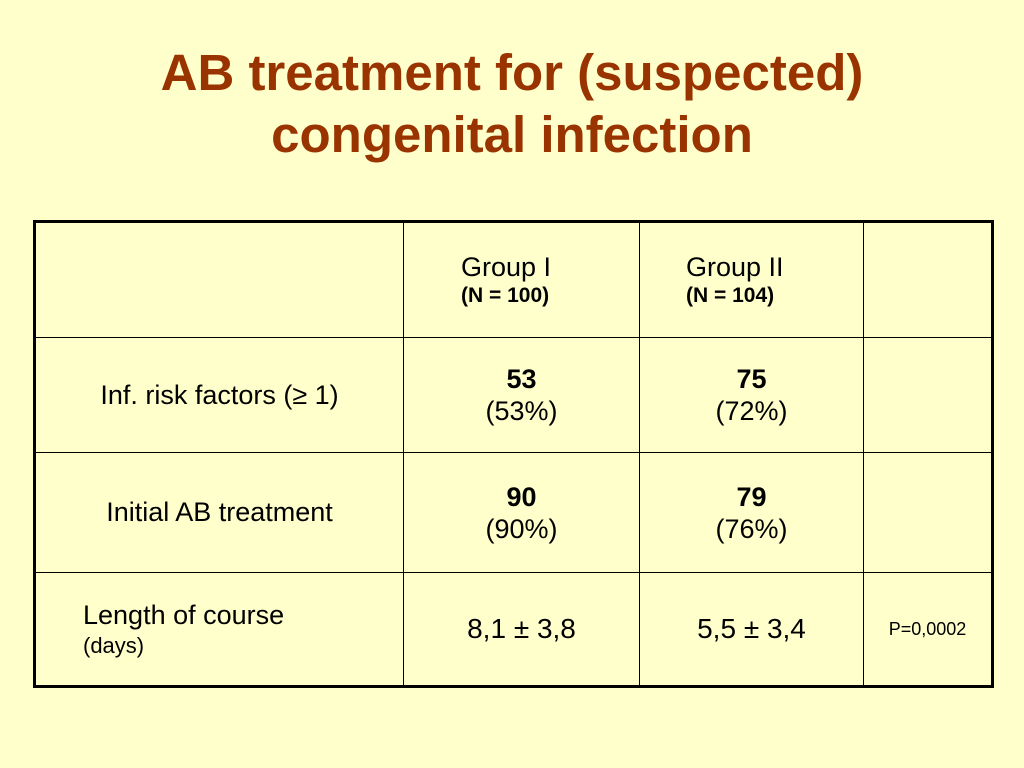 The height and width of the screenshot is (768, 1024). What do you see at coordinates (928, 279) in the screenshot?
I see `header-p-cell` at bounding box center [928, 279].